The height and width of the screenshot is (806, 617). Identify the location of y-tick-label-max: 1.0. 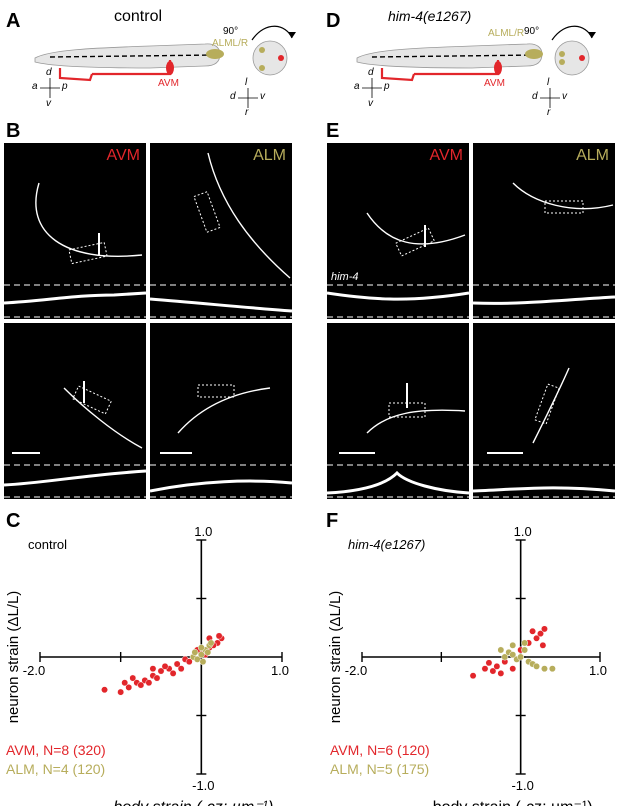
(523, 531).